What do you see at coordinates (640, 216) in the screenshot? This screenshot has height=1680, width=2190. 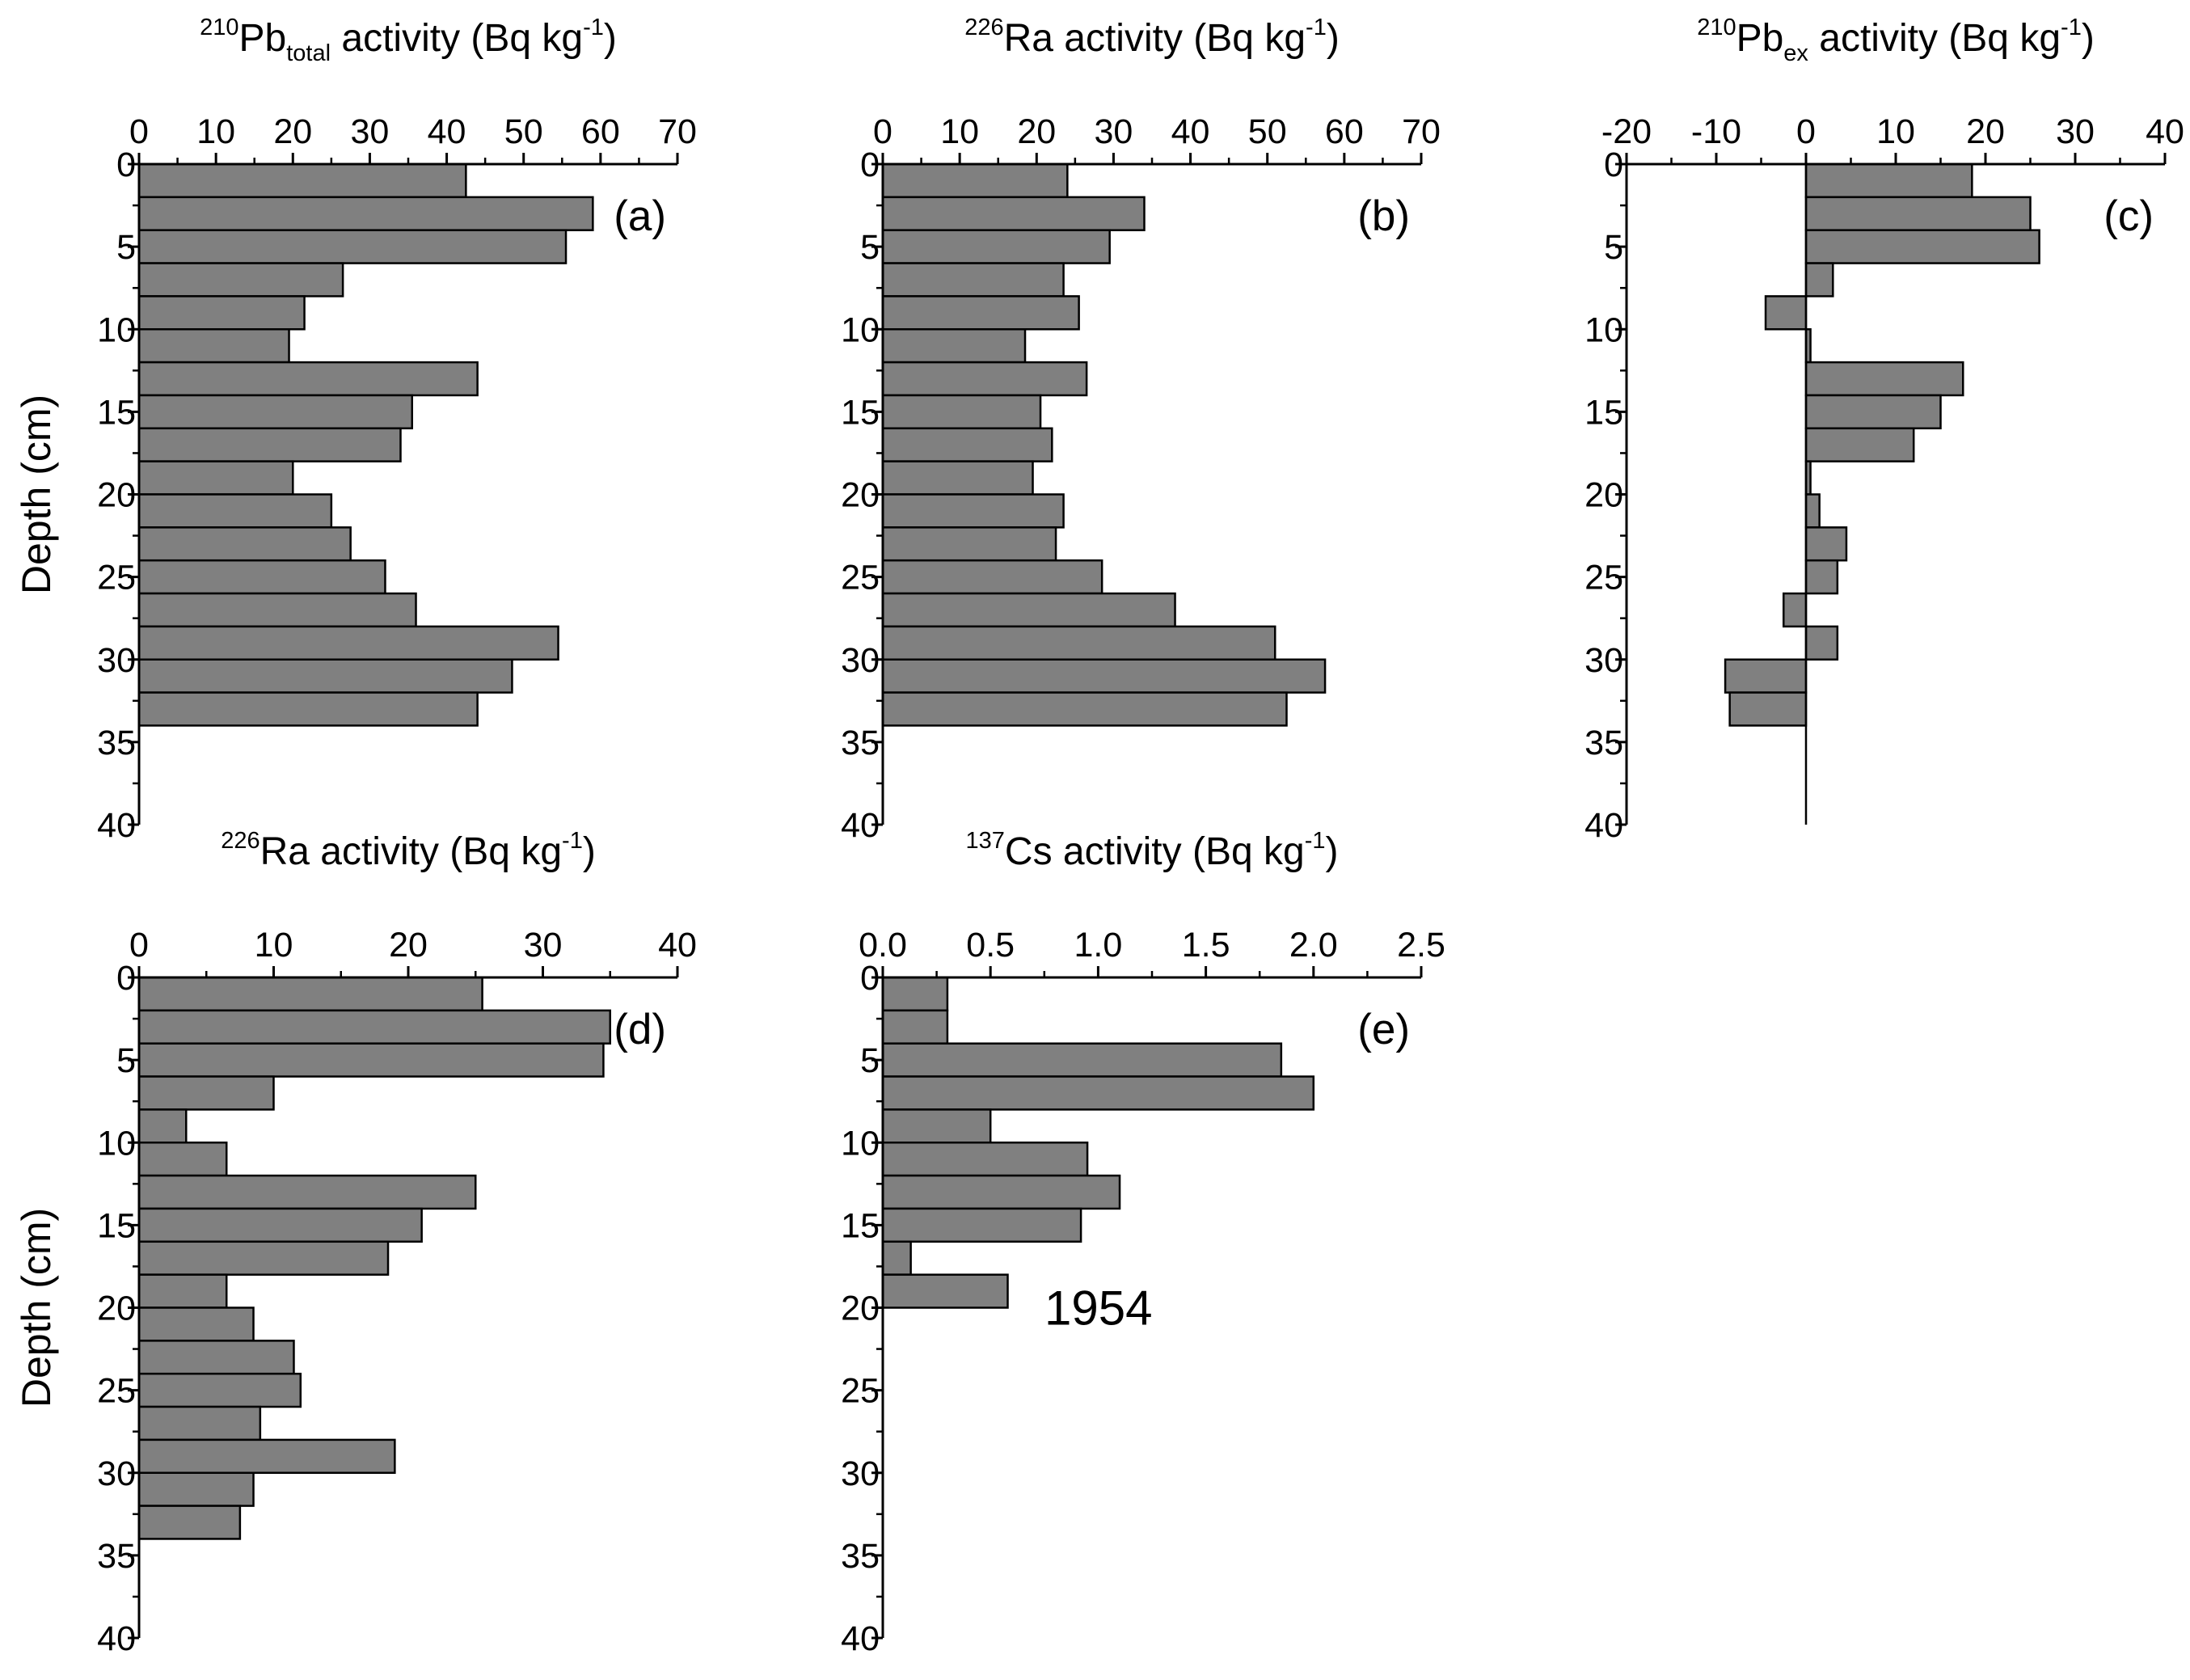 I see `panel-label: (a)` at bounding box center [640, 216].